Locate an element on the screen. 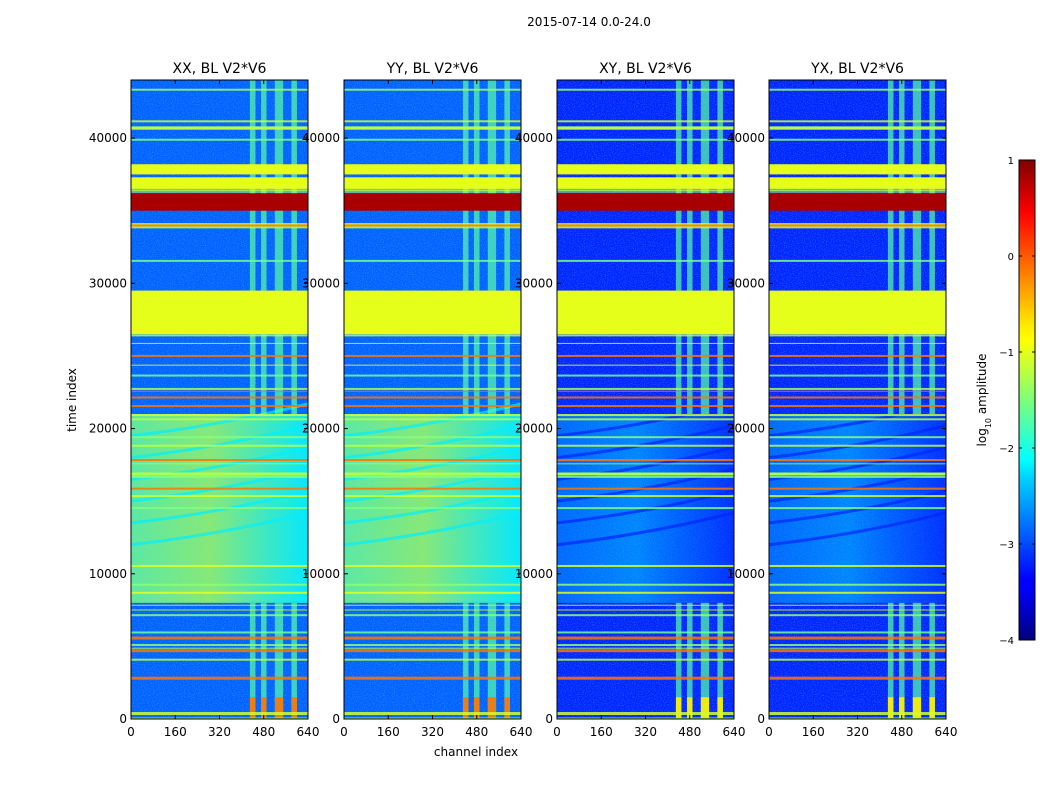 Image resolution: width=1050 pixels, height=800 pixels. y-axis-label: time index is located at coordinates (72, 400).